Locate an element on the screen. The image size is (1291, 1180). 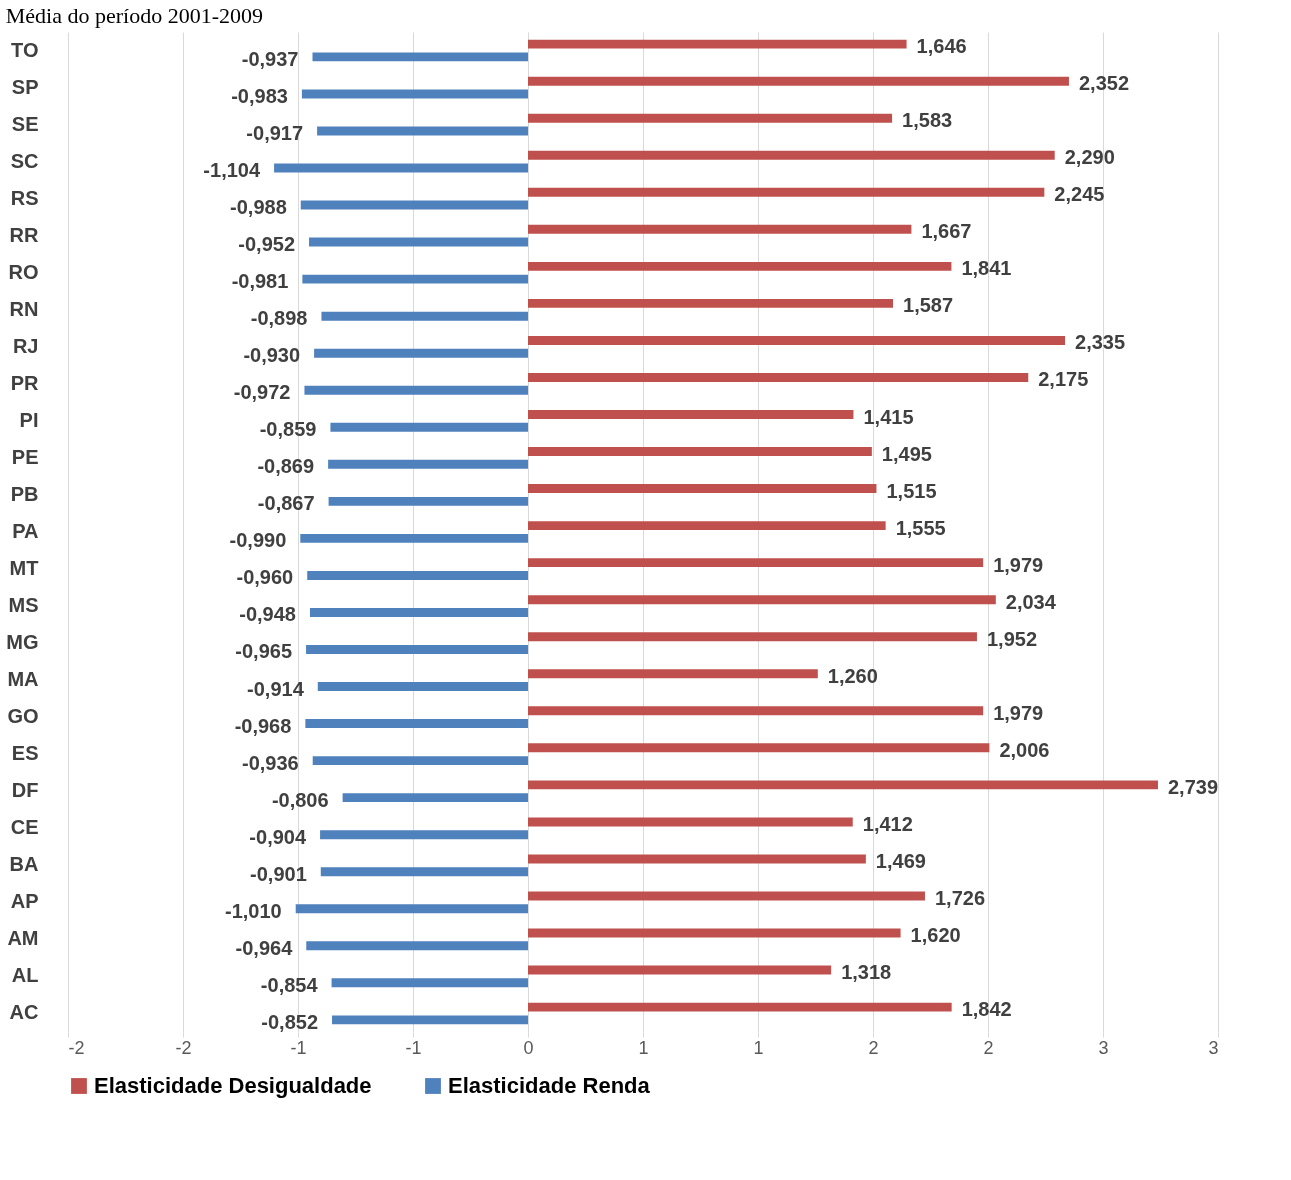
y-tick-label: DF is located at coordinates (25, 790).